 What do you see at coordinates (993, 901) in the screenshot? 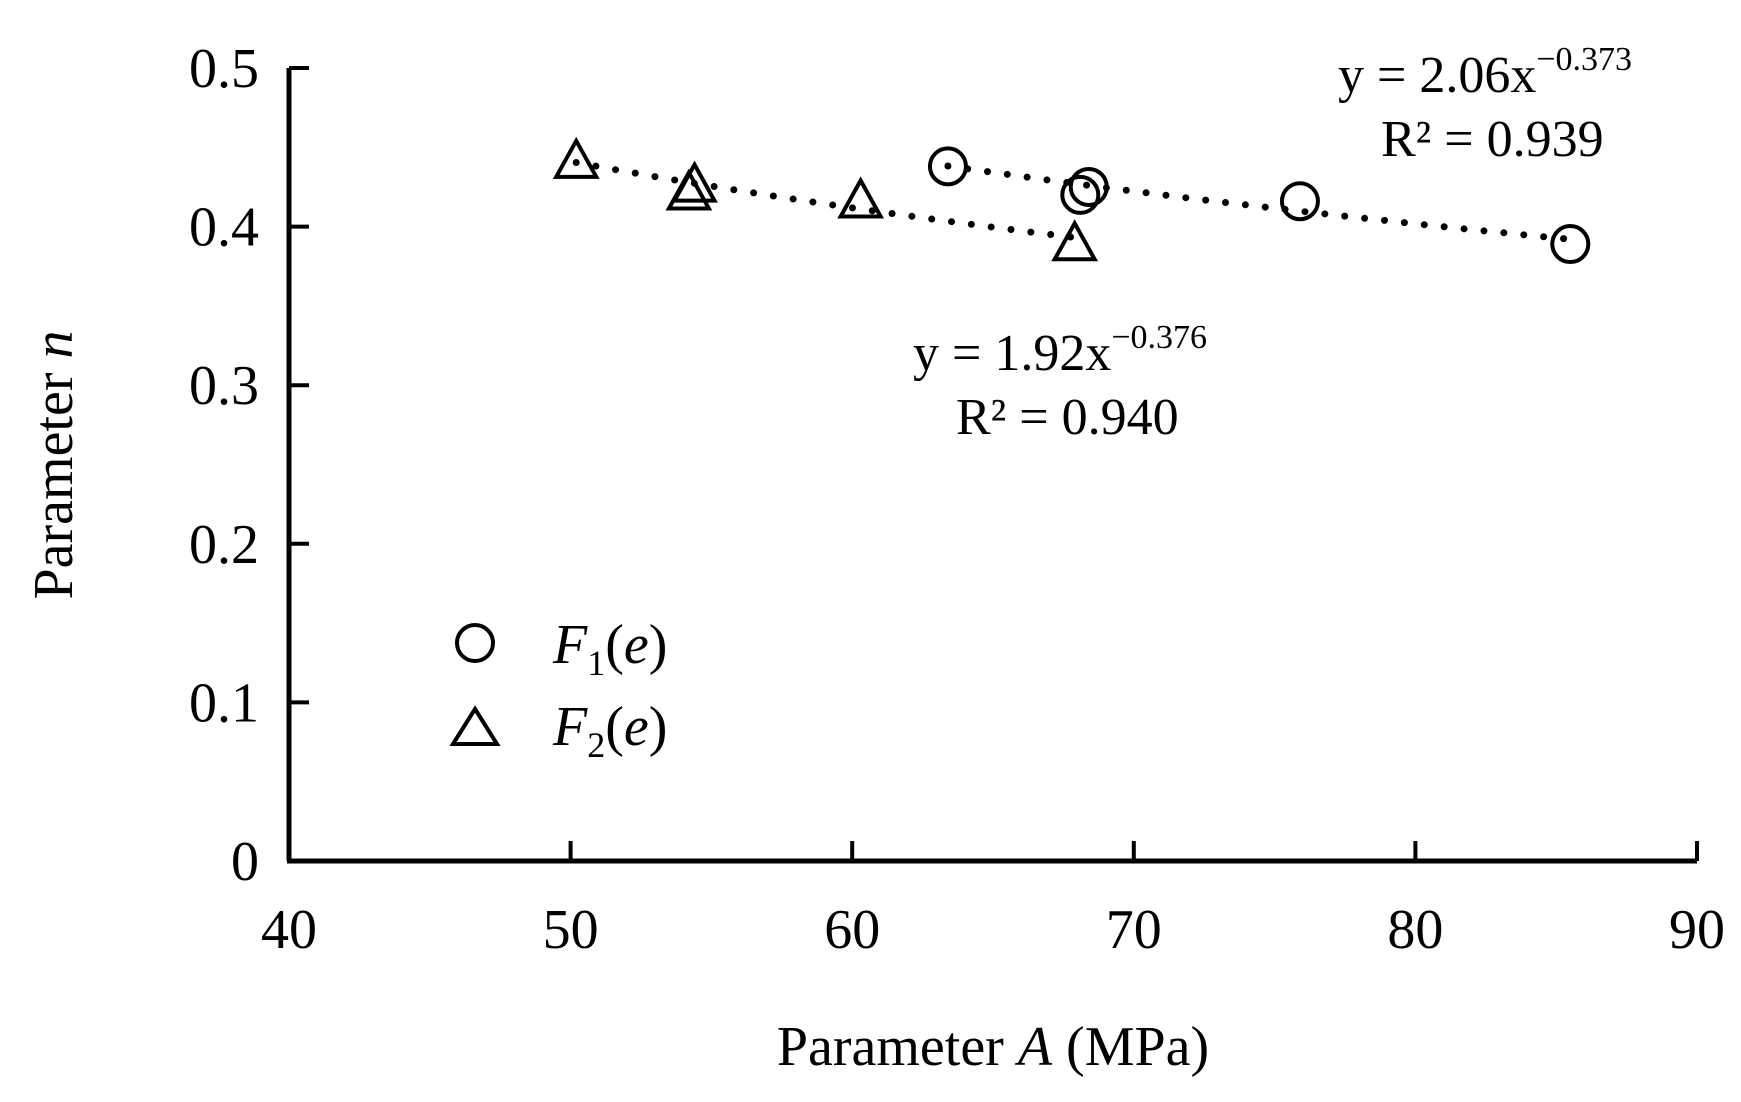
I see `x-ticks: 40 50 60 70 80 90` at bounding box center [993, 901].